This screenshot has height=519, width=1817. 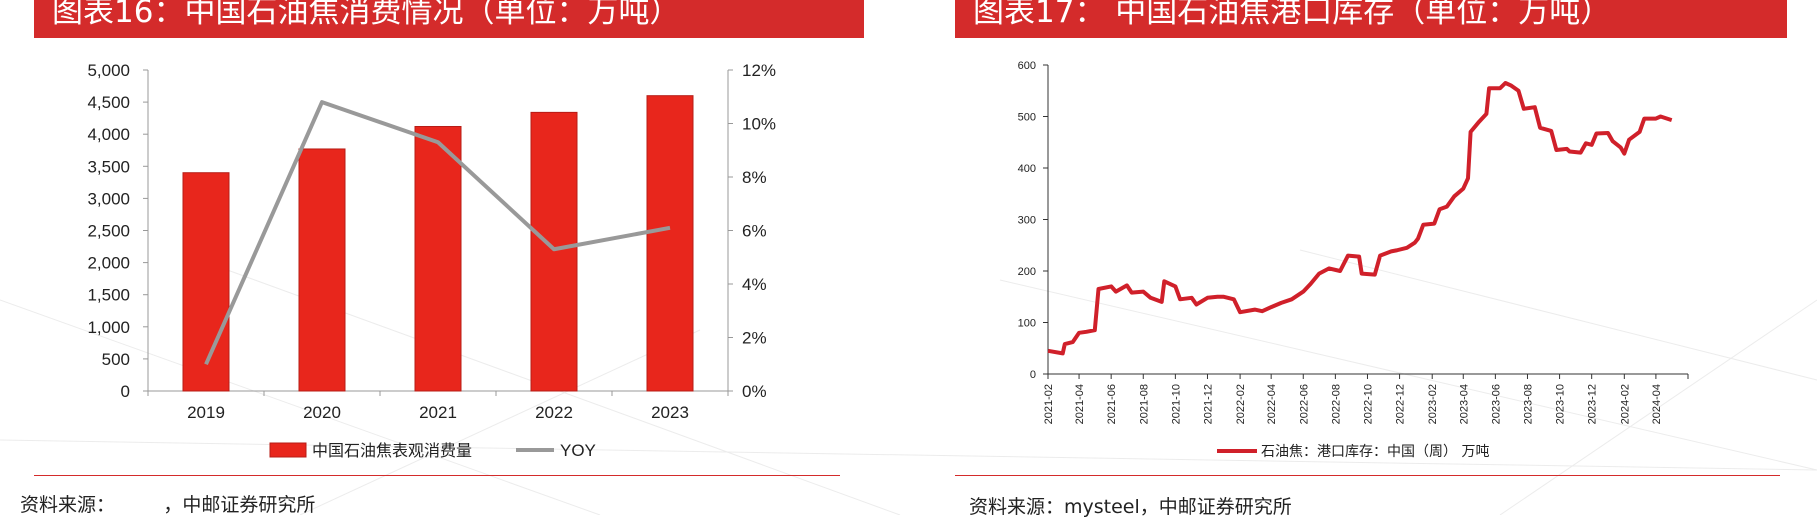 I want to click on x-tick-label: 2022-08, so click(x=1336, y=404).